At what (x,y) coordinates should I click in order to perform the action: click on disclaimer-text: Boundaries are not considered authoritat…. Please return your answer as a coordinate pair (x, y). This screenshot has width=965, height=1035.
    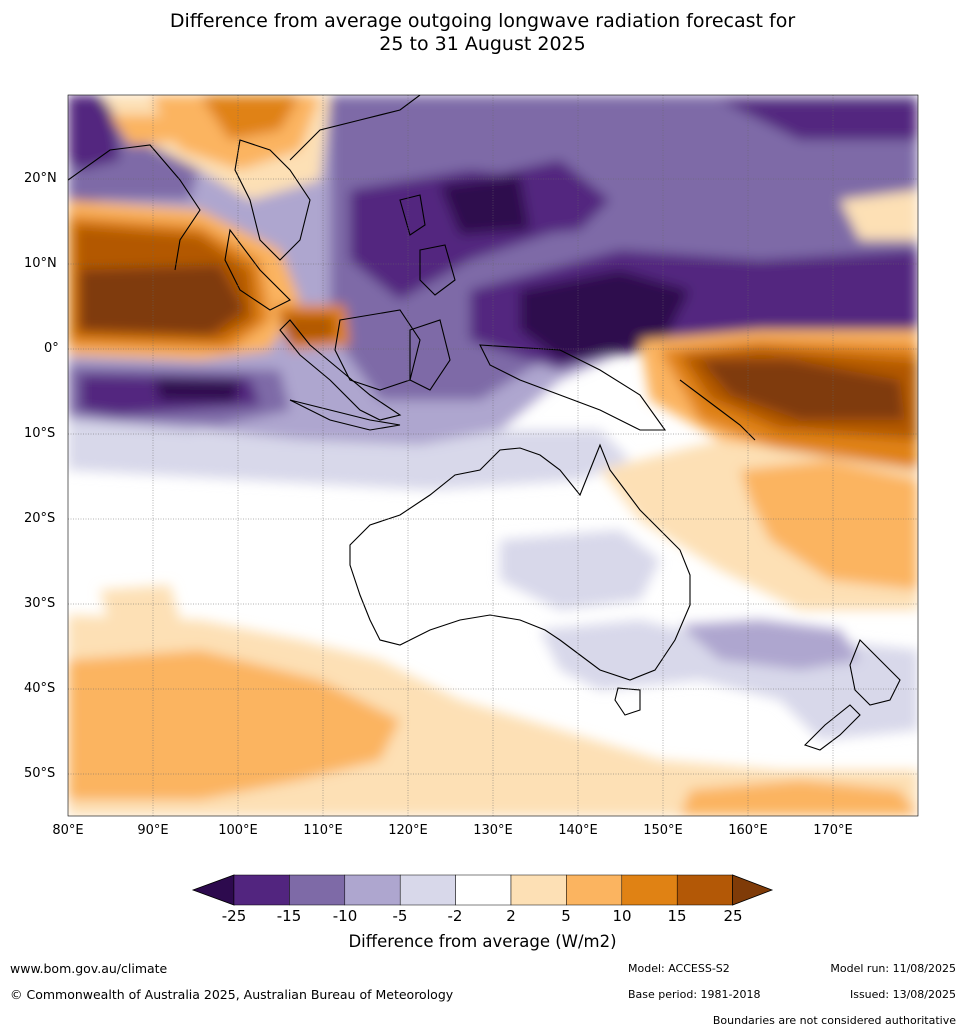
    Looking at the image, I should click on (834, 1020).